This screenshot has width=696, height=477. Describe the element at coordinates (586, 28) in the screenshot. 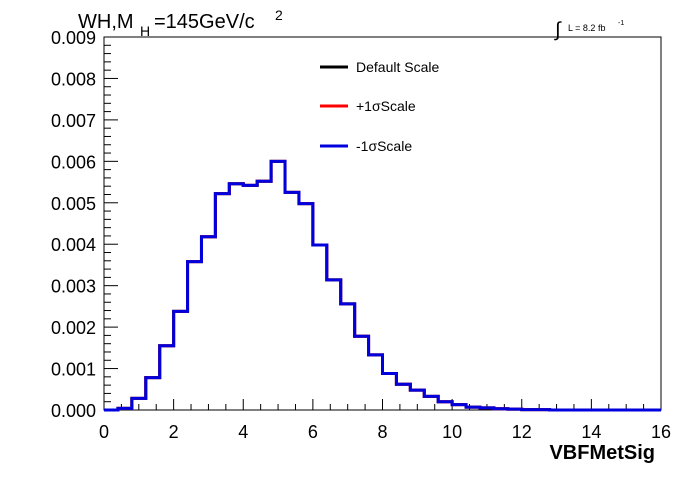

I see `lumi-label: L = 8.2 fb` at that location.